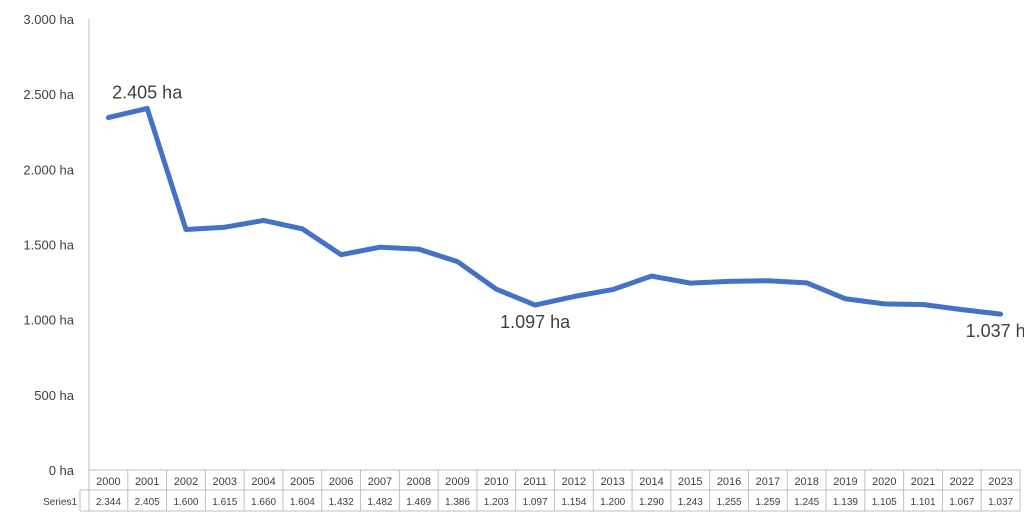 The width and height of the screenshot is (1024, 515). Describe the element at coordinates (147, 92) in the screenshot. I see `data-label: 2.405 ha` at that location.